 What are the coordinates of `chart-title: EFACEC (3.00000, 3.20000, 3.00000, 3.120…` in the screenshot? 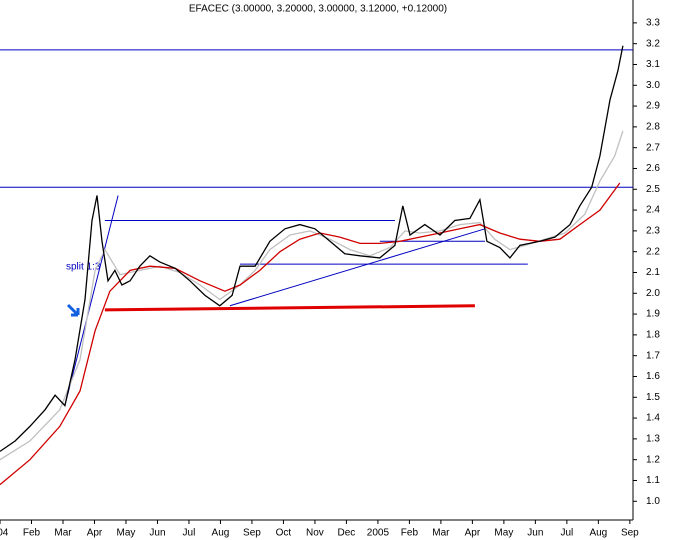 It's located at (318, 9).